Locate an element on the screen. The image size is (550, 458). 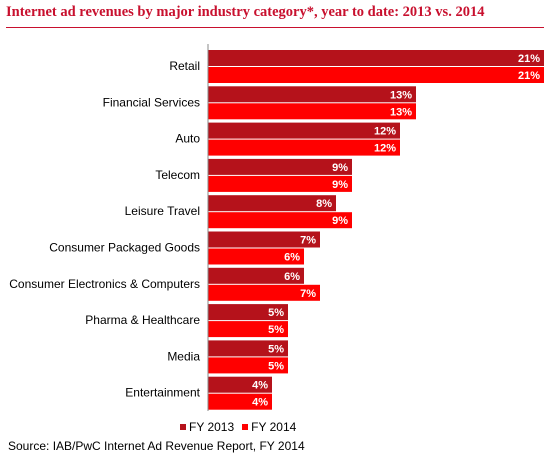
category-label-pharma-healthcare: Pharma & Healthcare is located at coordinates (142, 320).